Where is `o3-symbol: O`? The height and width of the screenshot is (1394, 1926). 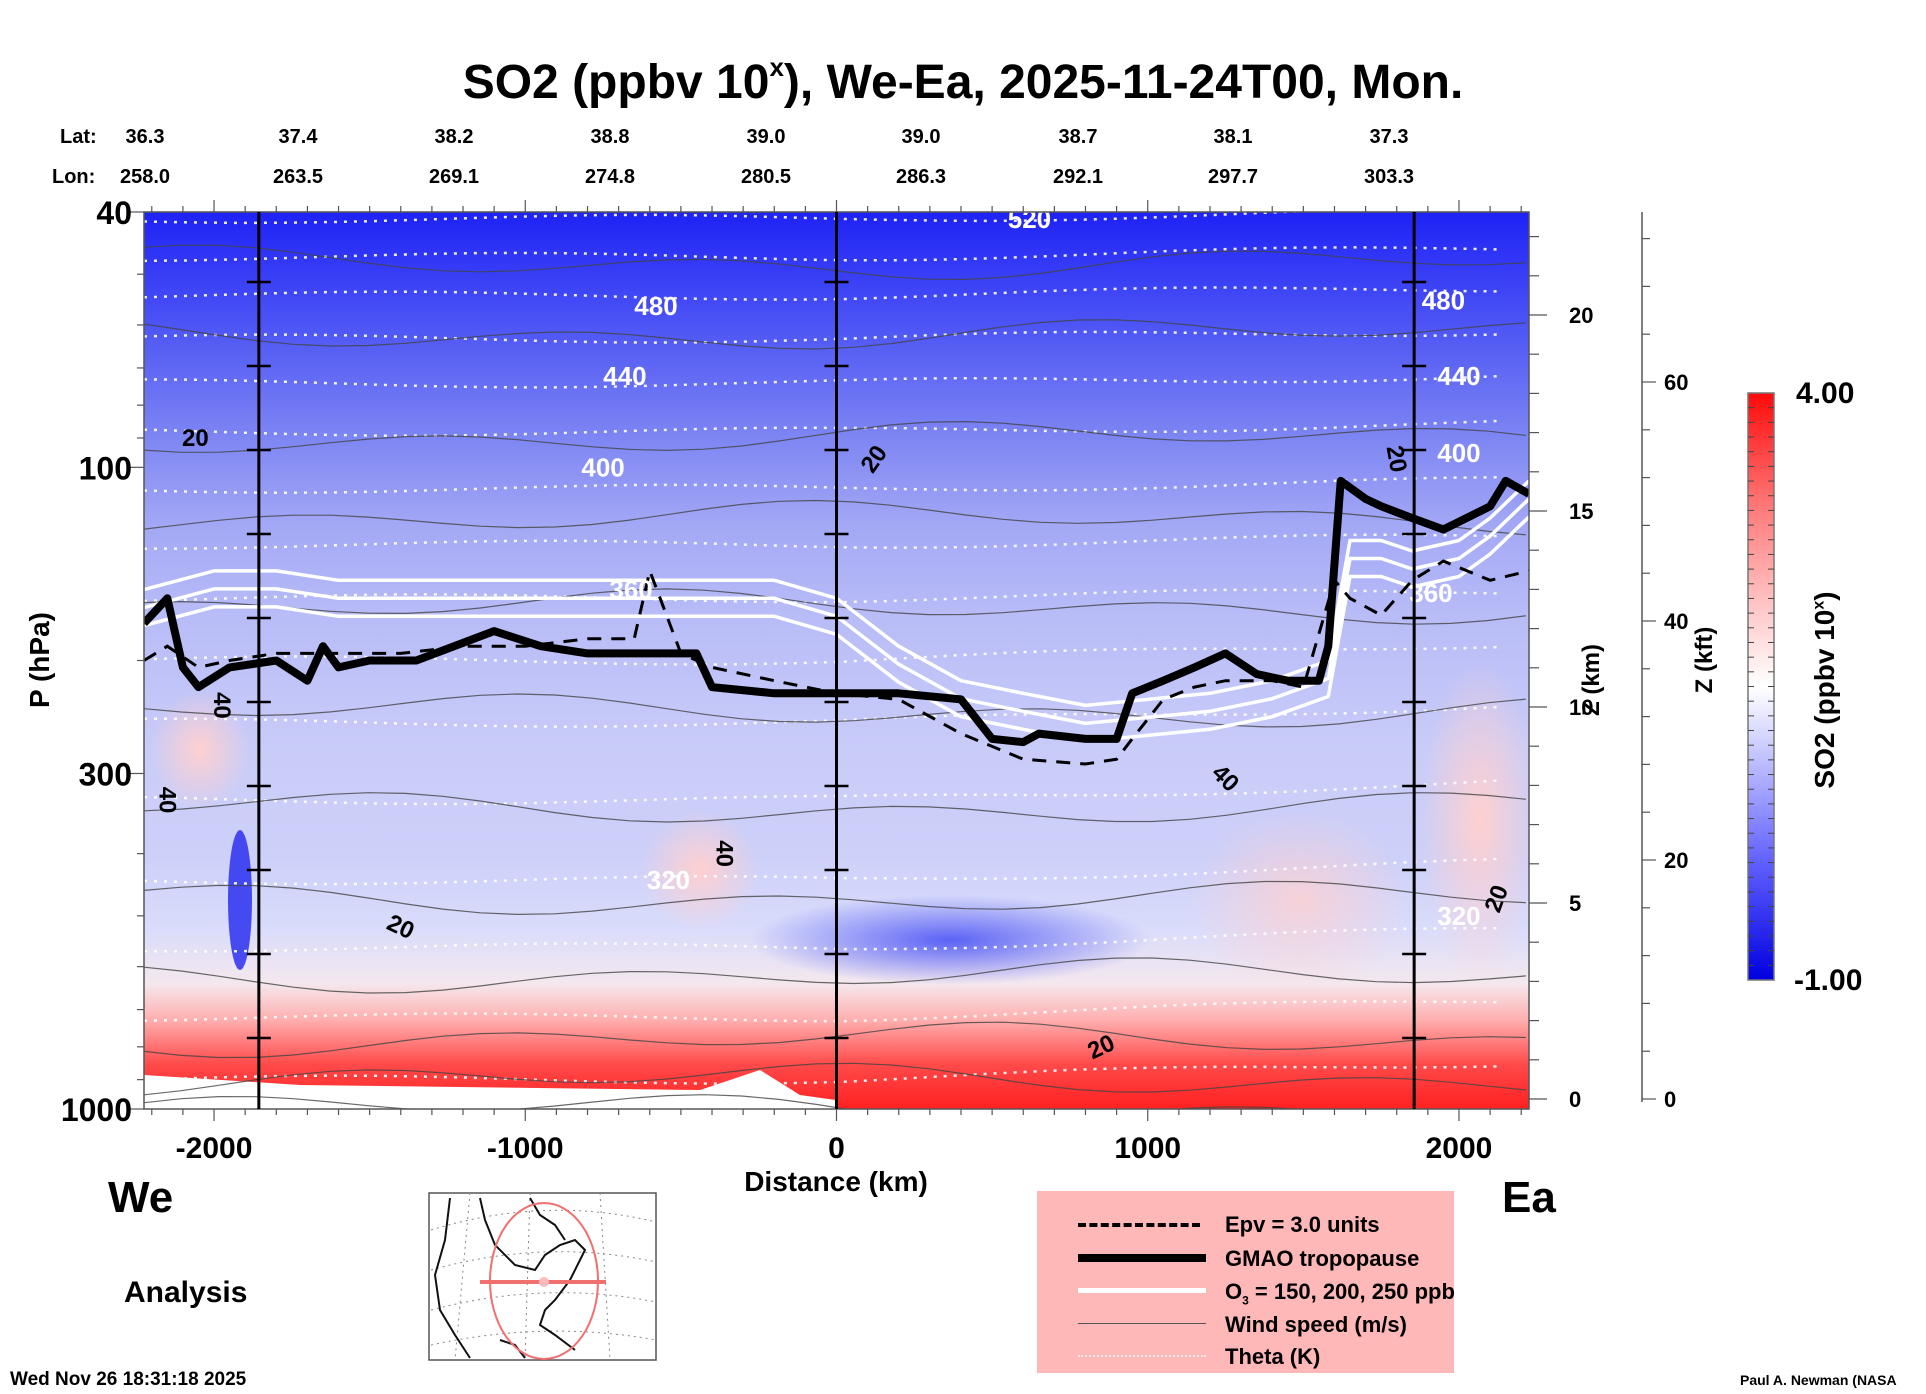 o3-symbol: O is located at coordinates (1234, 1291).